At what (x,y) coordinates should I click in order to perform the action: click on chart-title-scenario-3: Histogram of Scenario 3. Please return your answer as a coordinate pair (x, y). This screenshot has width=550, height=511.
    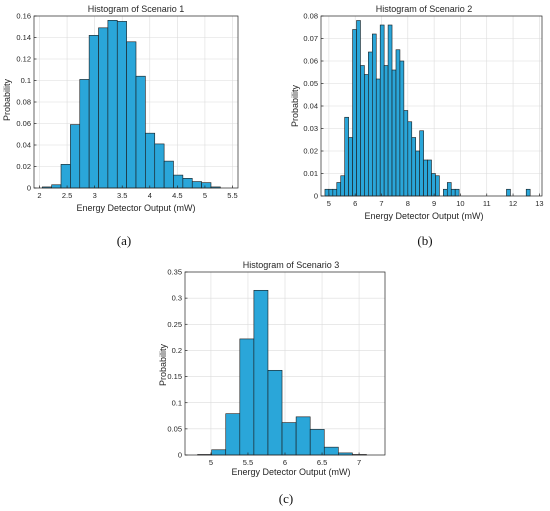
    Looking at the image, I should click on (291, 265).